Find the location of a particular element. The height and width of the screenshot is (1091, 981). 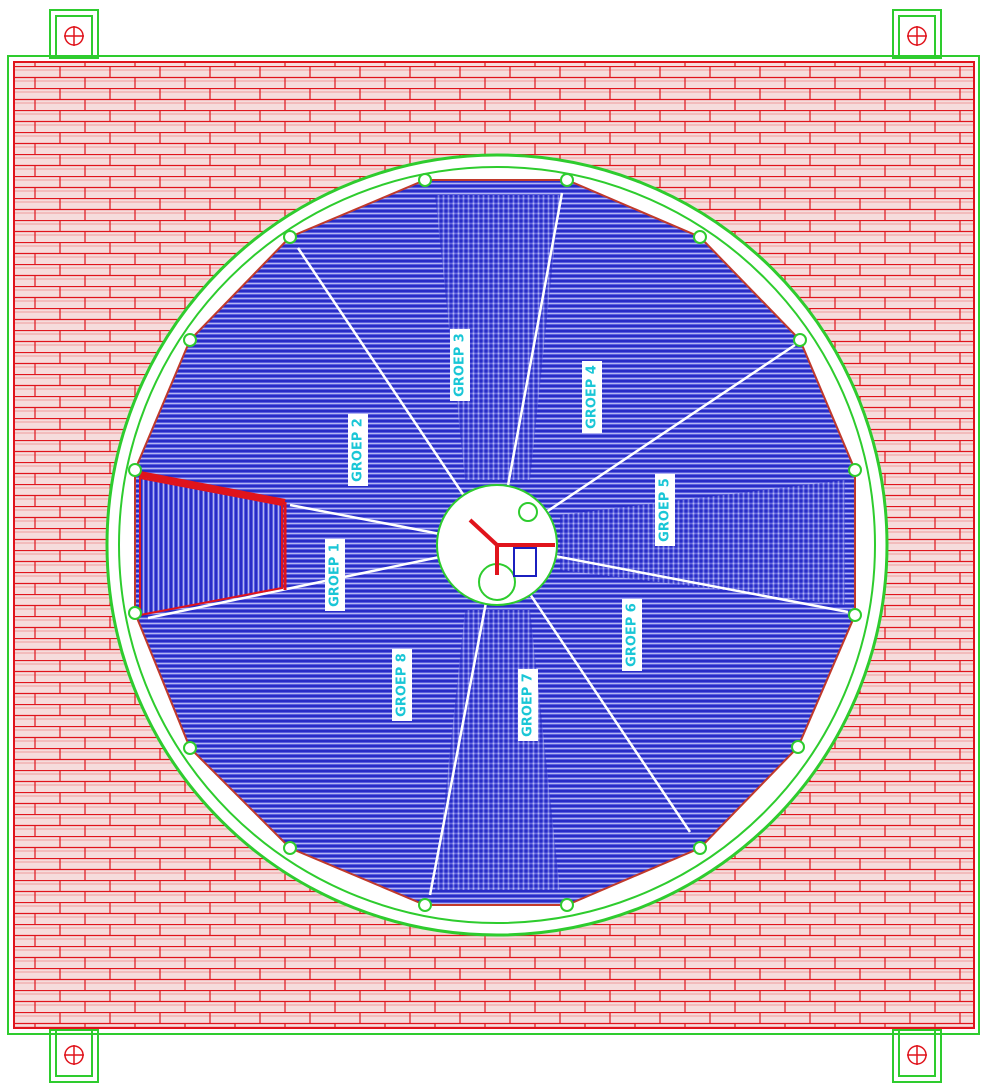

group-label: GROEP 1 is located at coordinates (335, 575).